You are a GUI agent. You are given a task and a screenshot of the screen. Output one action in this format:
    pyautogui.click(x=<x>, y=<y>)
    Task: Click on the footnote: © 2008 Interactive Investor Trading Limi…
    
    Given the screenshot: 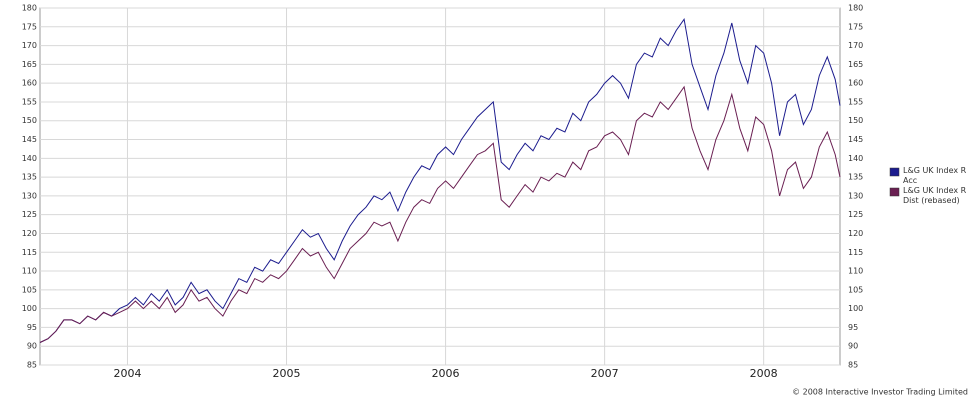 What is the action you would take?
    pyautogui.click(x=880, y=392)
    